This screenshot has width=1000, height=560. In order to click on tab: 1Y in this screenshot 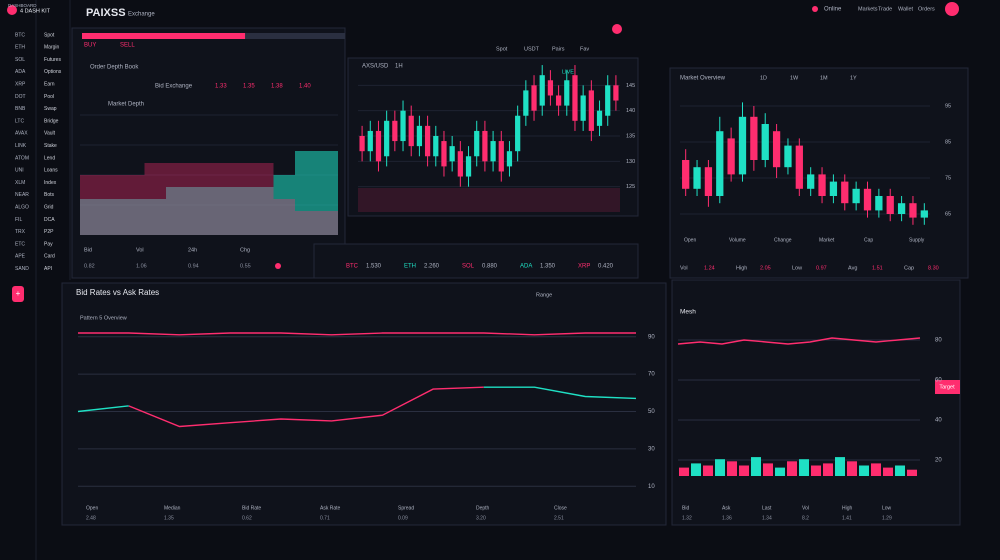, I will do `click(853, 78)`.